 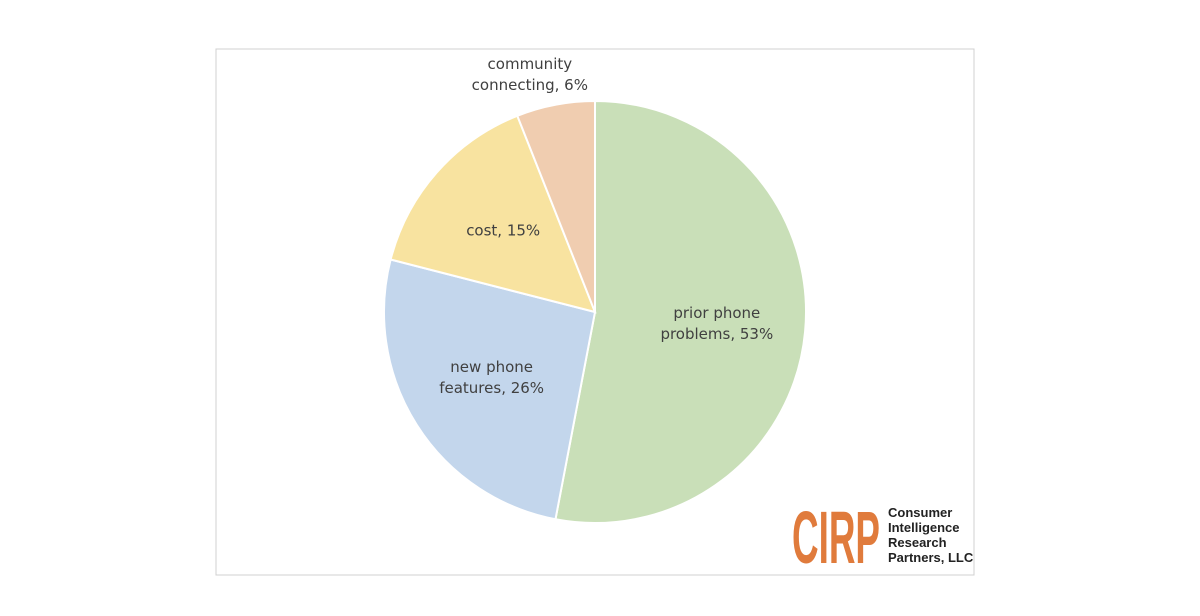 I want to click on logo-name-line: Partners, LLC, so click(x=931, y=557).